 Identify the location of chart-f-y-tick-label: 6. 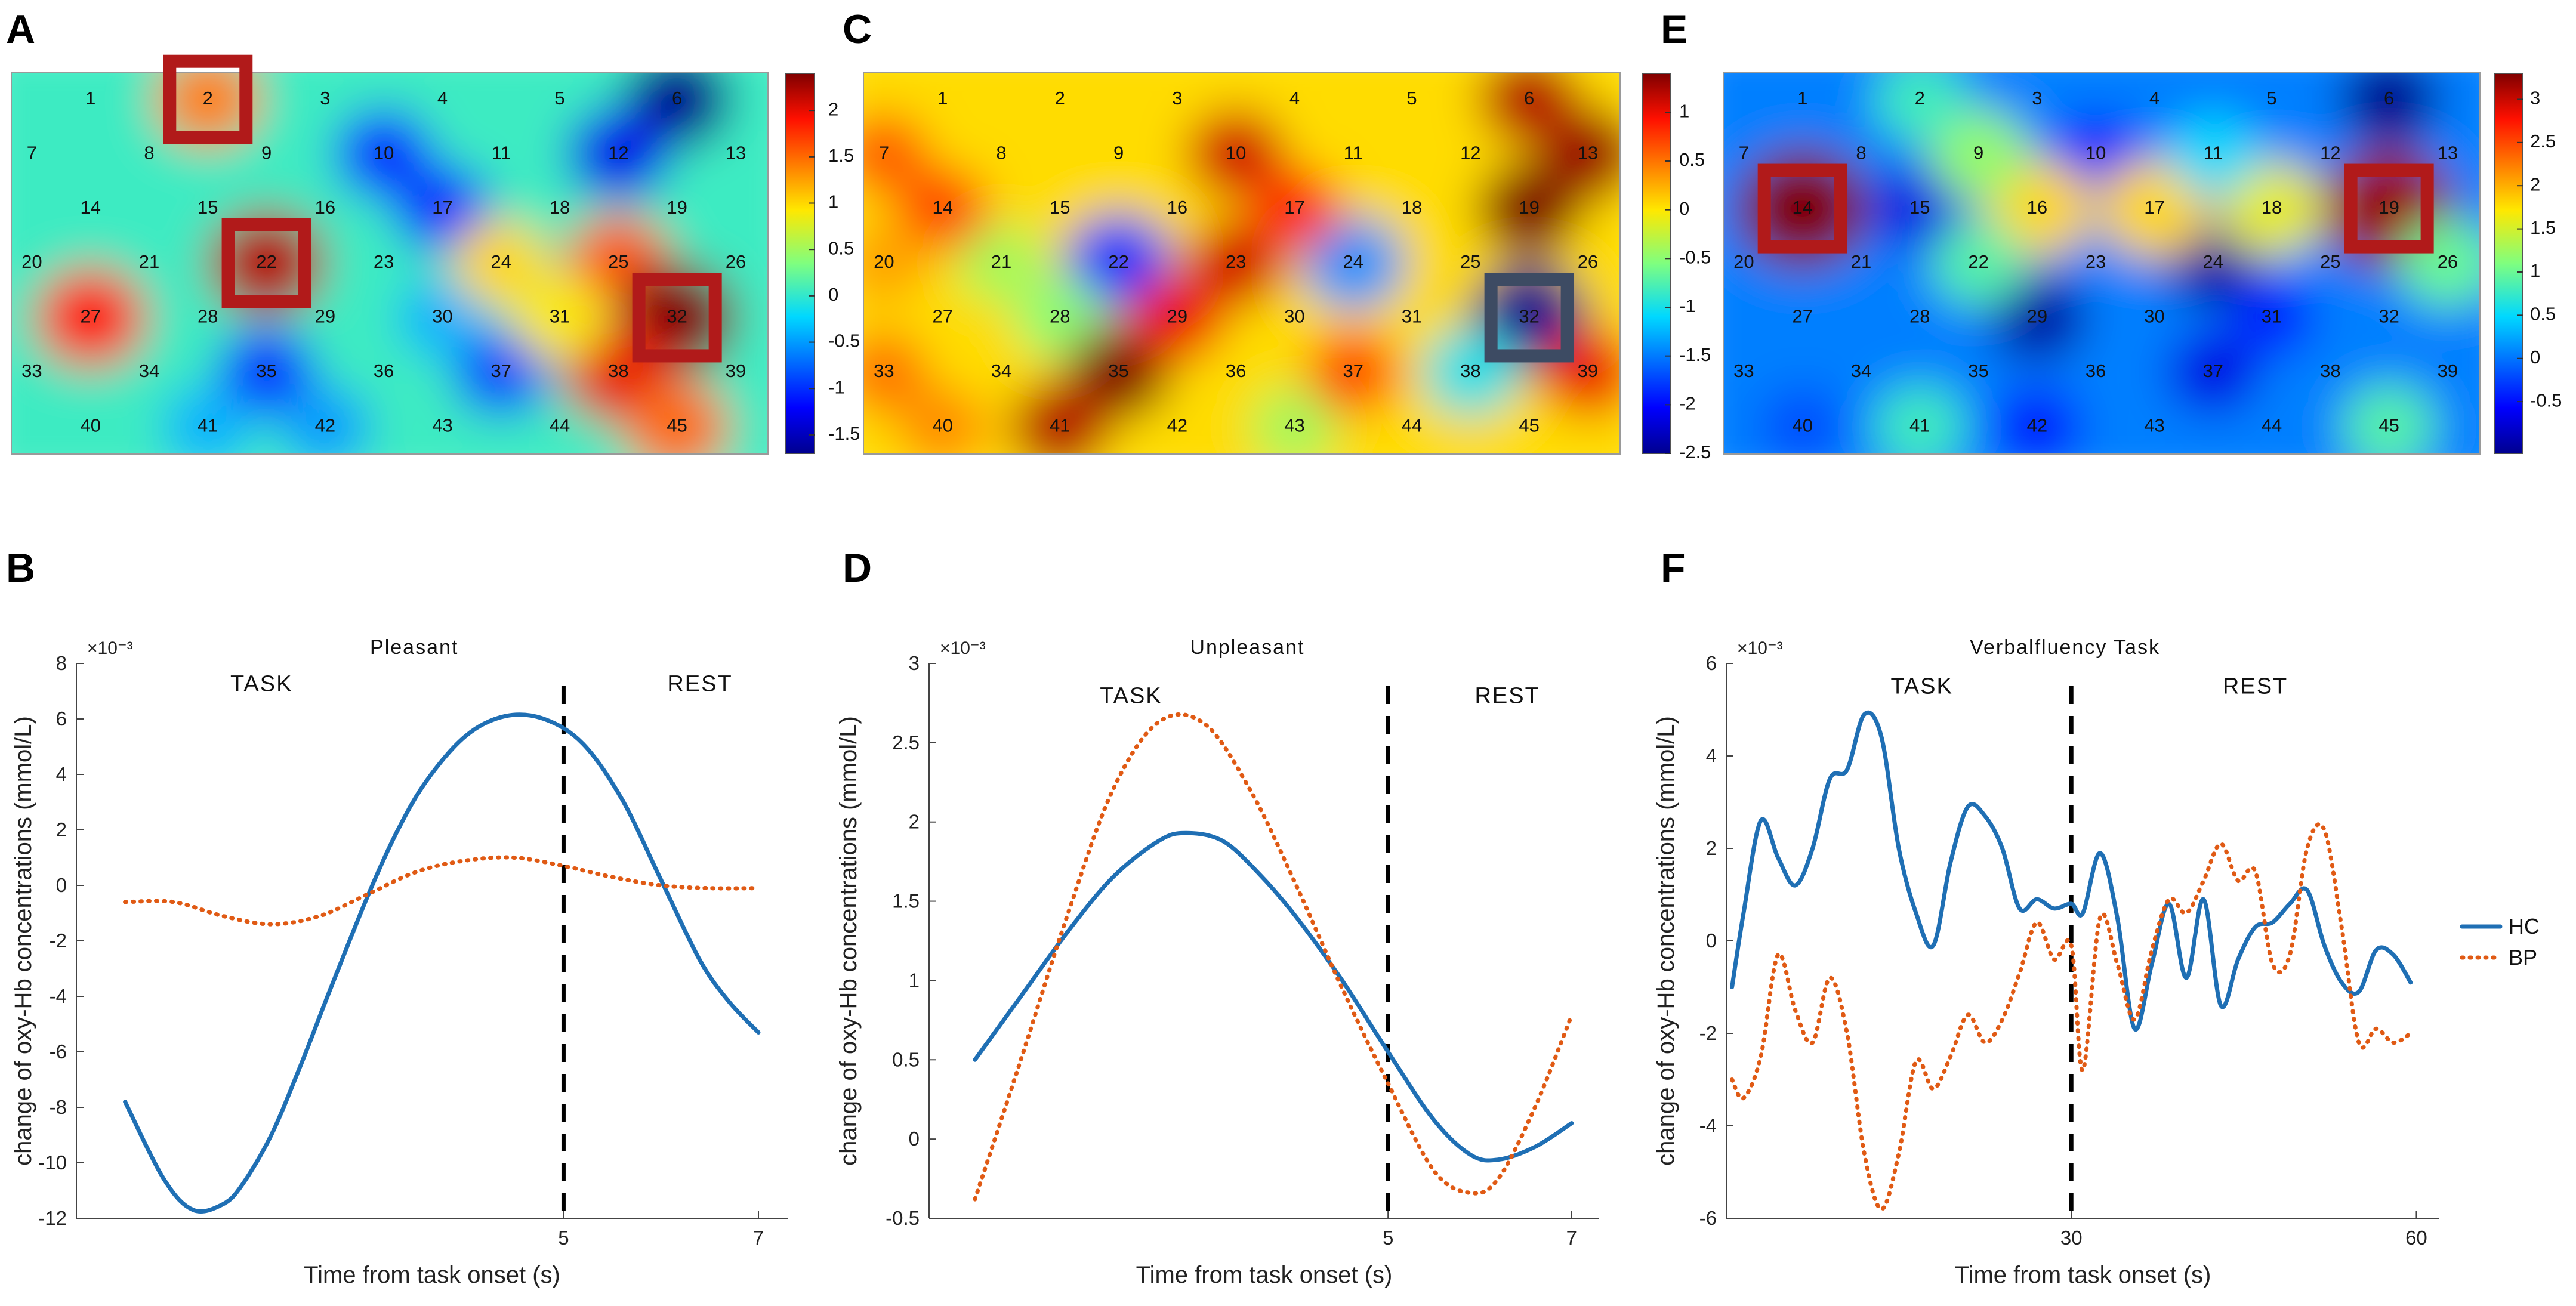
(1711, 663).